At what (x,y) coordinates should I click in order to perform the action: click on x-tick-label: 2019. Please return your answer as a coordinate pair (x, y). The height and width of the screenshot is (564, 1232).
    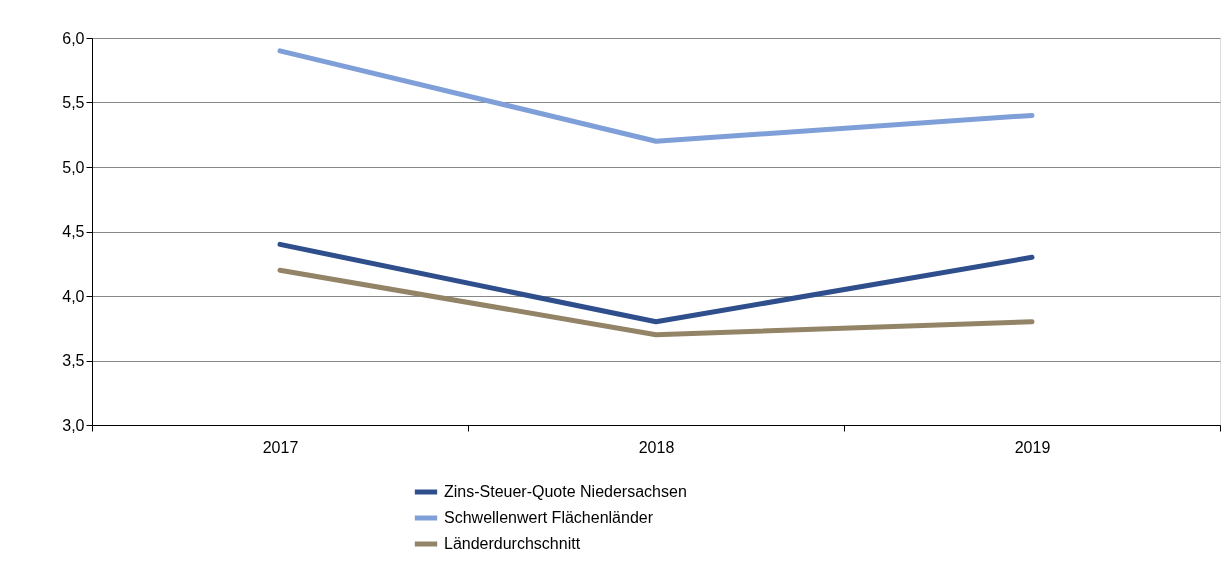
    Looking at the image, I should click on (1032, 447).